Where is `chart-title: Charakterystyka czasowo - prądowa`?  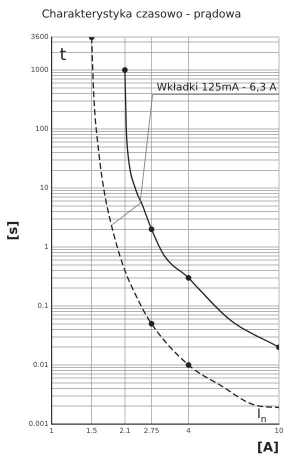 chart-title: Charakterystyka czasowo - prądowa is located at coordinates (142, 13).